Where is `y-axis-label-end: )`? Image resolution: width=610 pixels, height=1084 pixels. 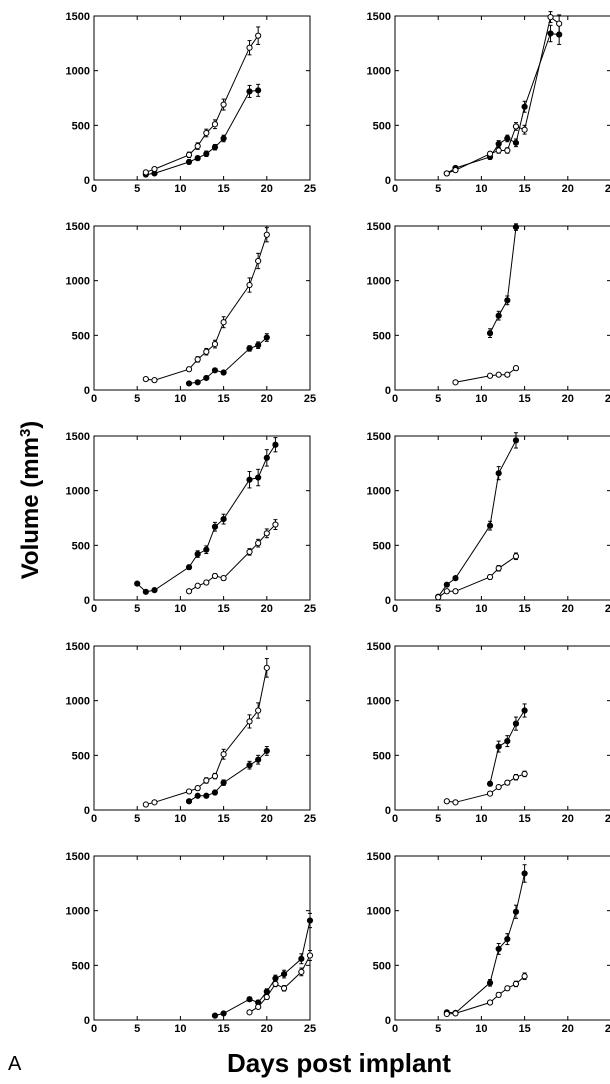 y-axis-label-end: ) is located at coordinates (30, 425).